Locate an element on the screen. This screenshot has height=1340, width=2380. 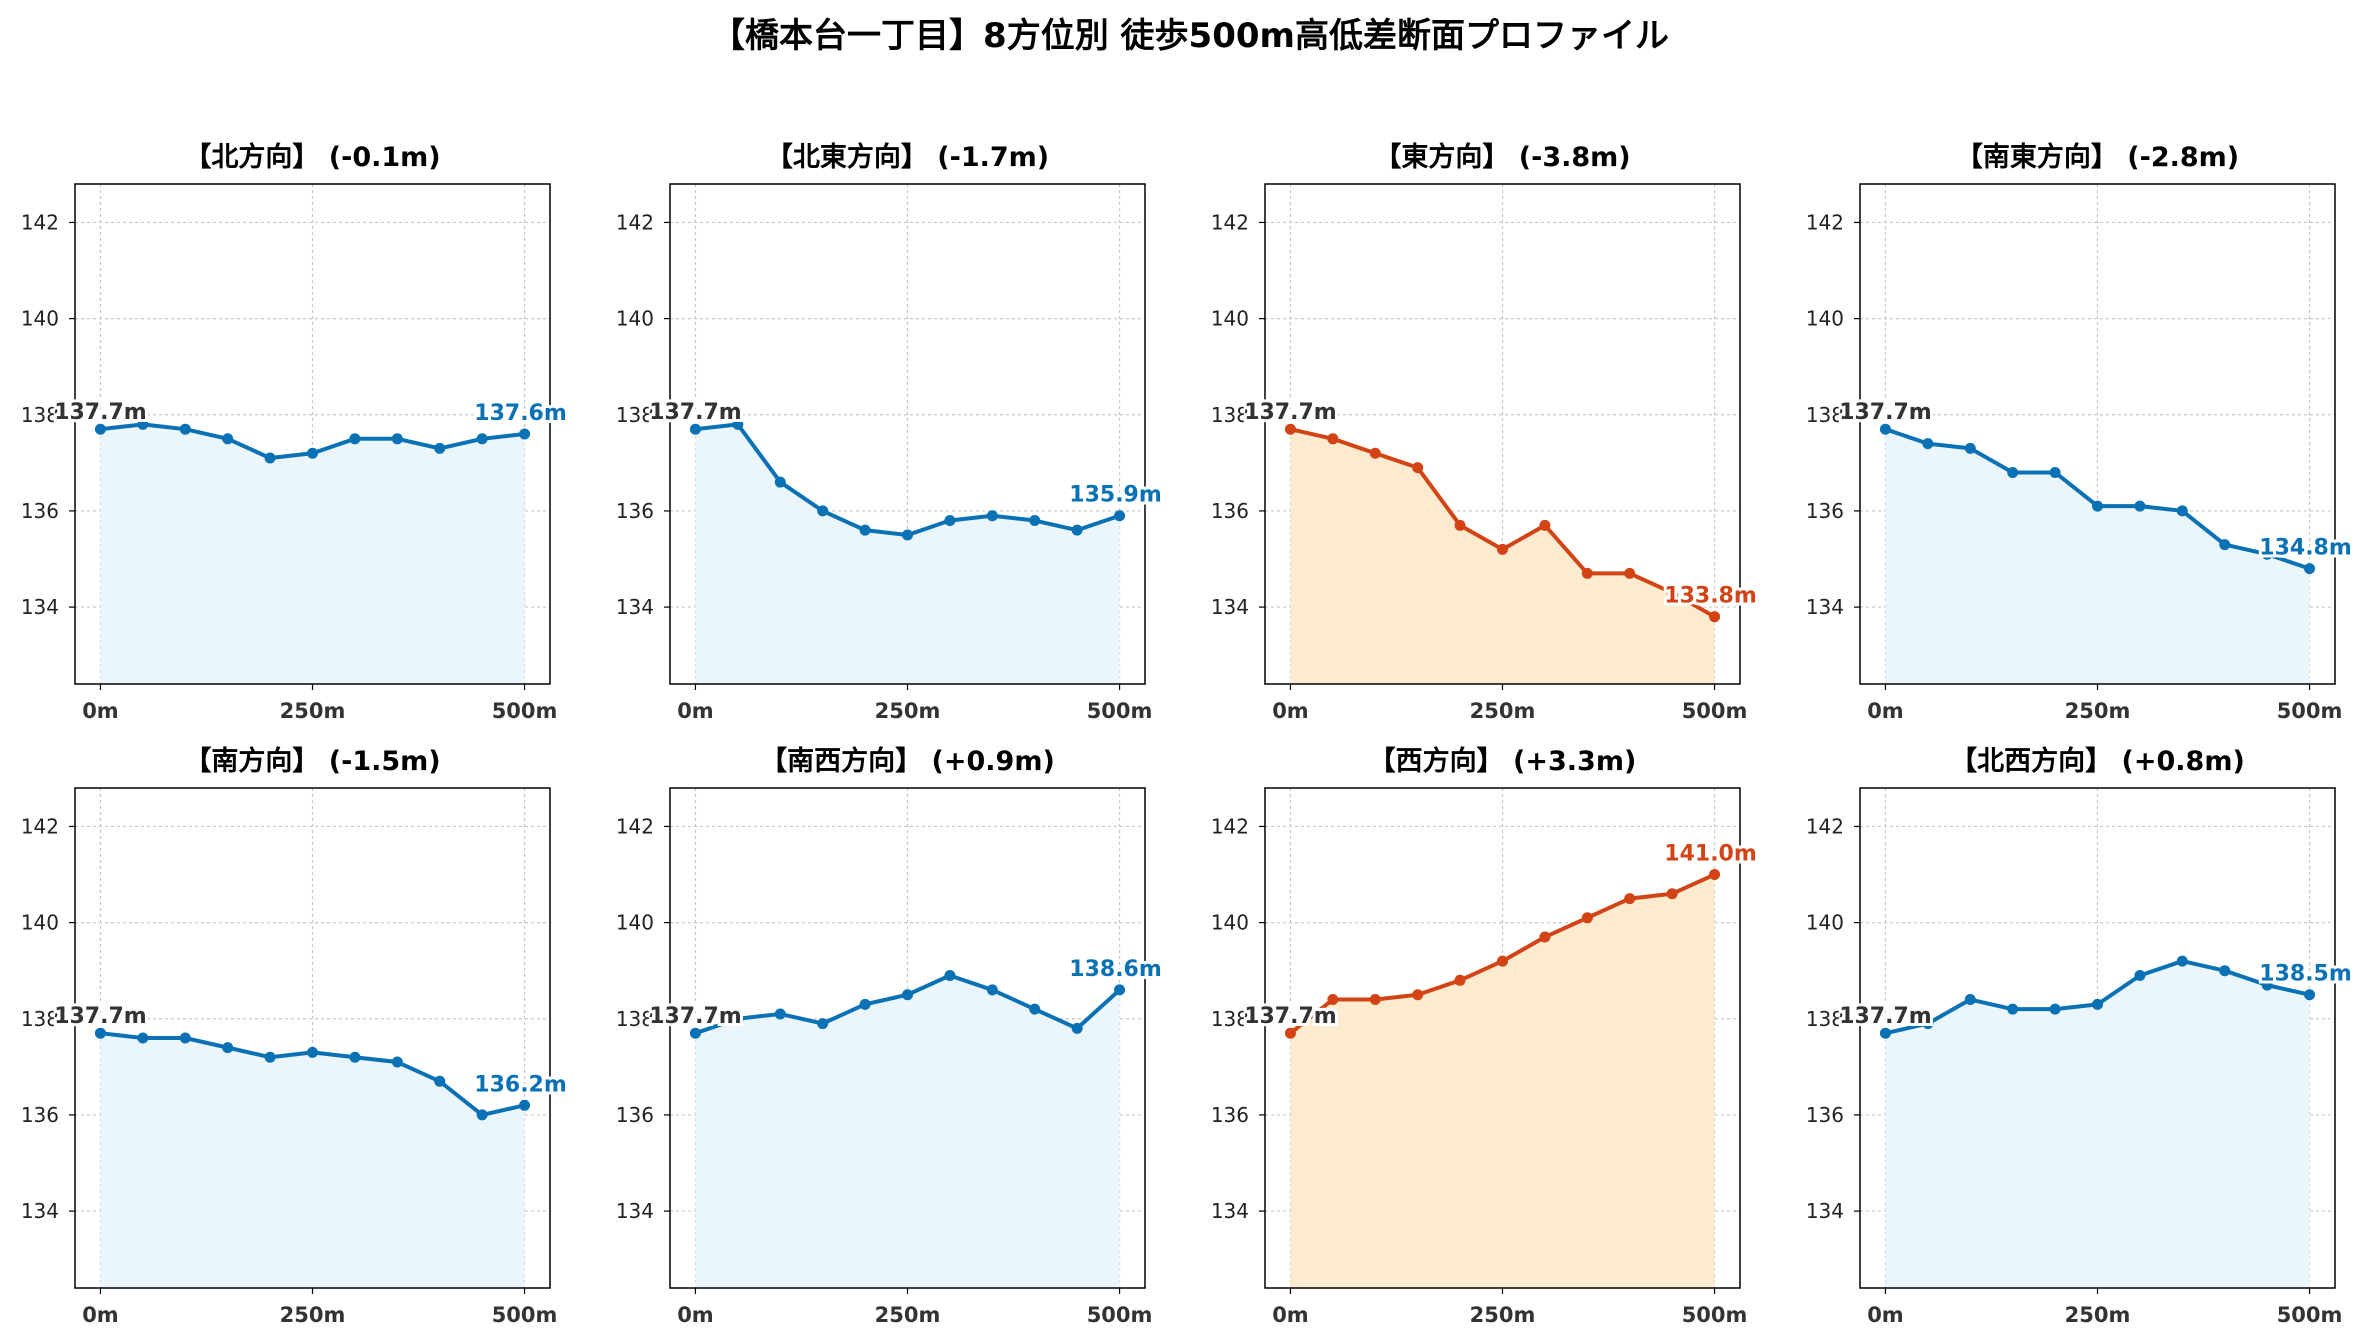
area-fill is located at coordinates (1502, 1081).